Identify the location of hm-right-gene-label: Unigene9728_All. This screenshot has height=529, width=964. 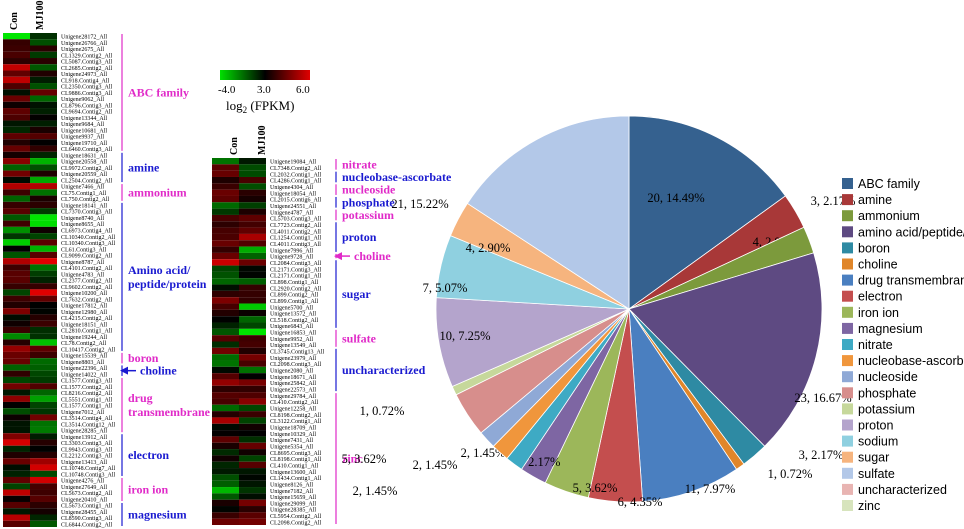
(291, 258).